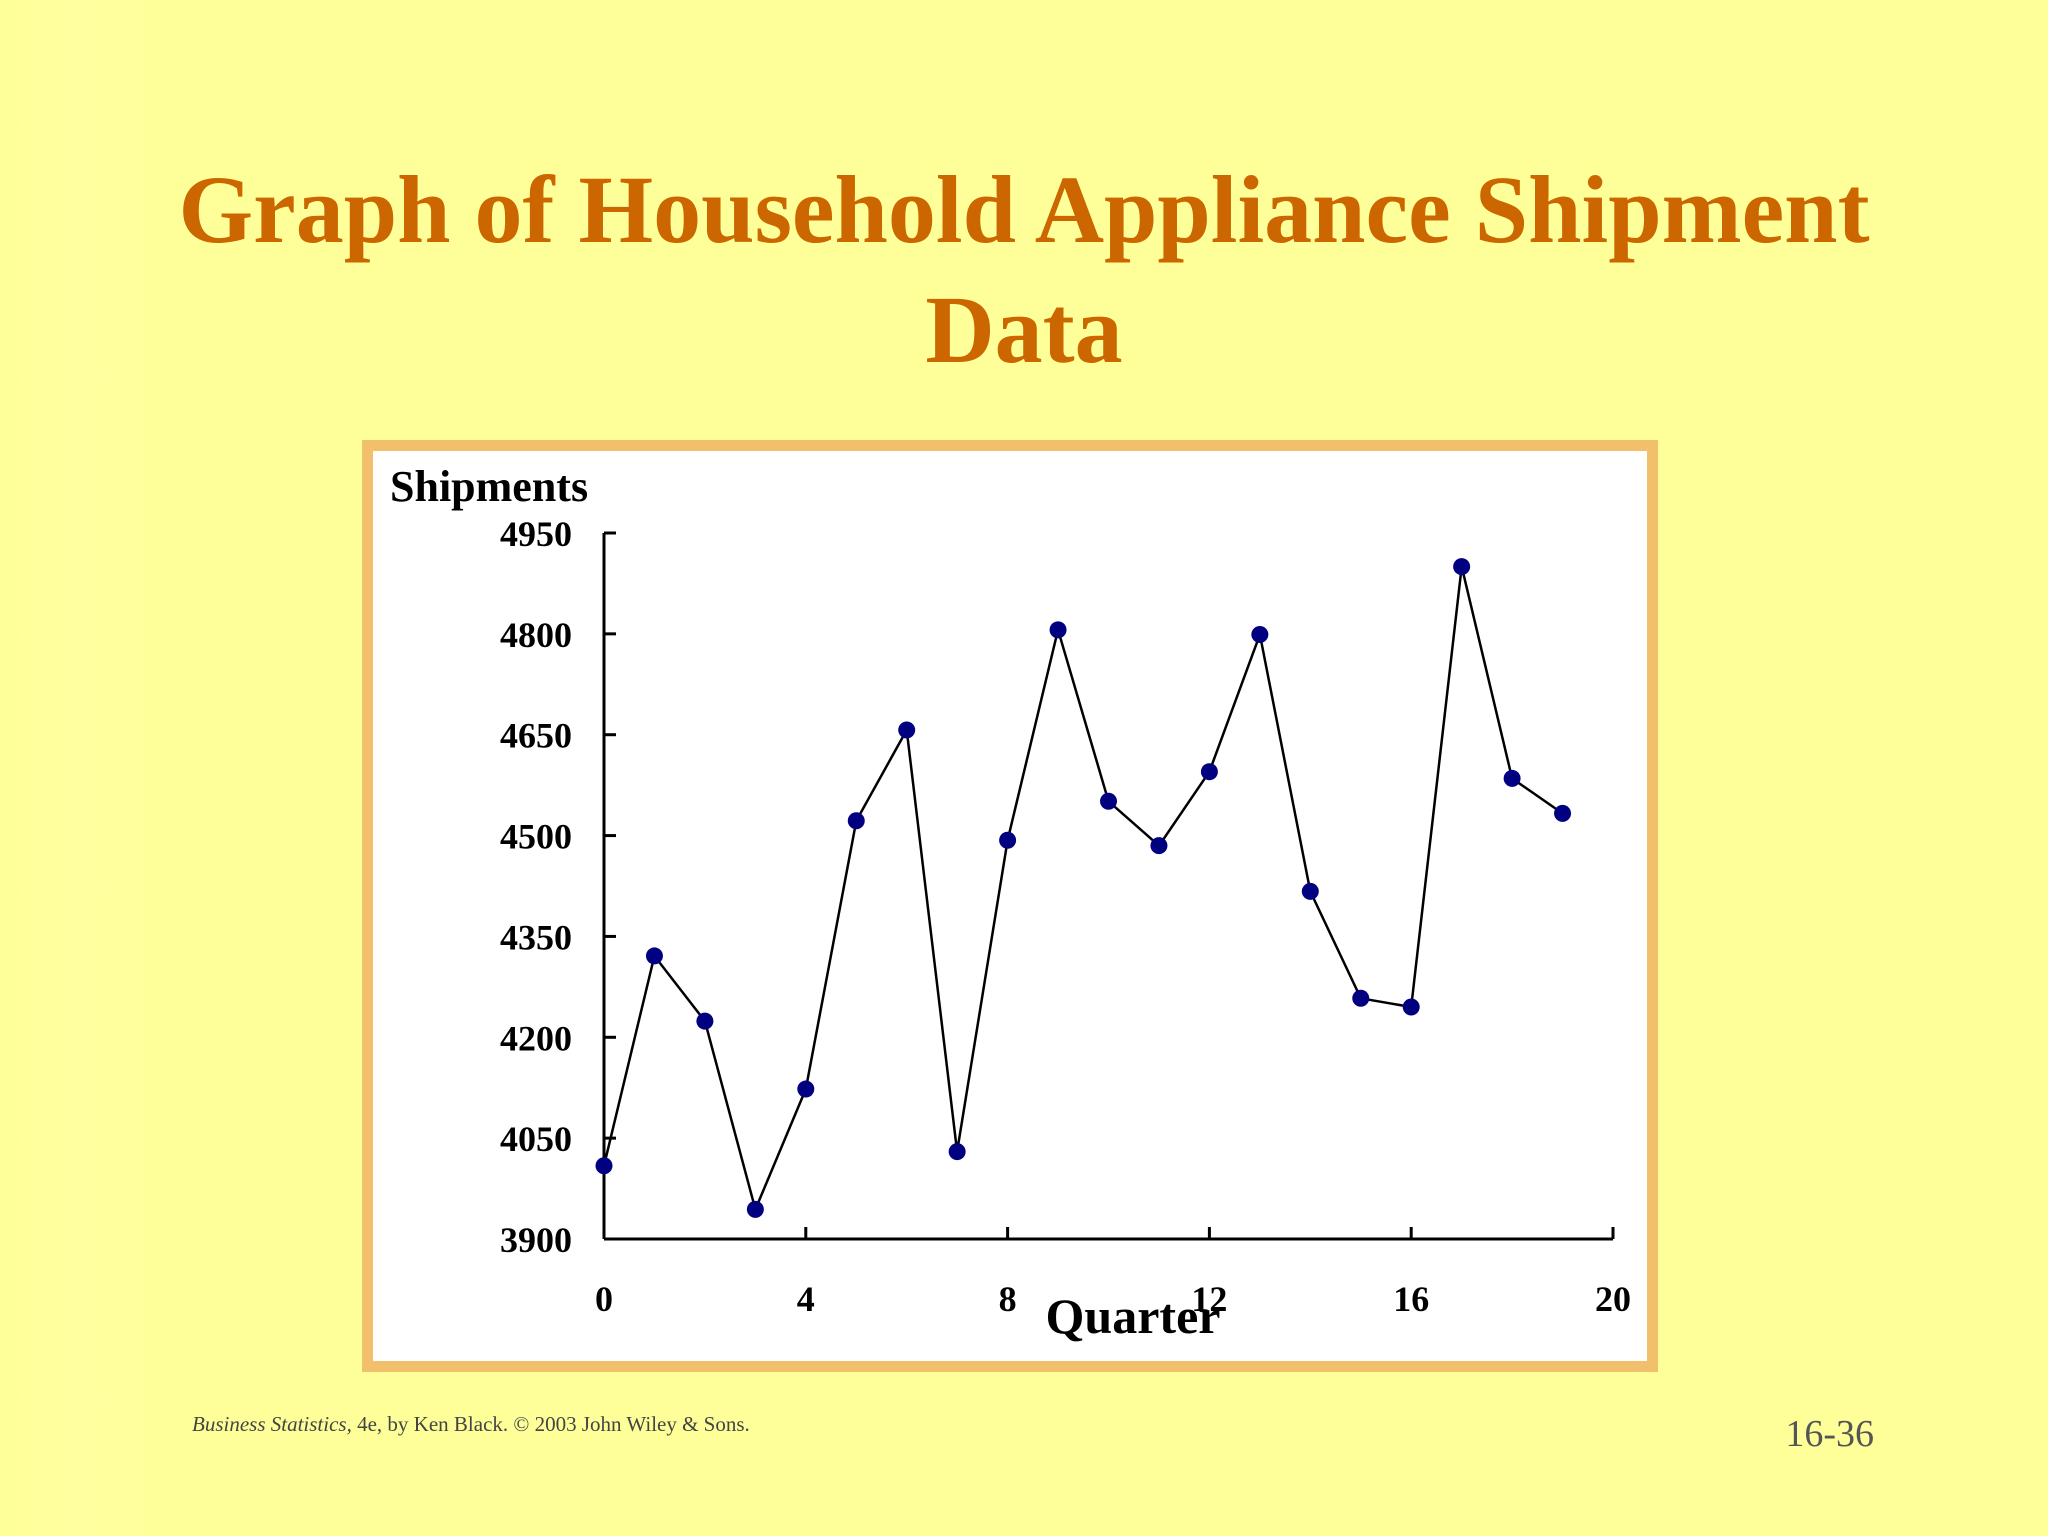 This screenshot has width=2048, height=1536. Describe the element at coordinates (1008, 1299) in the screenshot. I see `x-tick-label: 8` at that location.